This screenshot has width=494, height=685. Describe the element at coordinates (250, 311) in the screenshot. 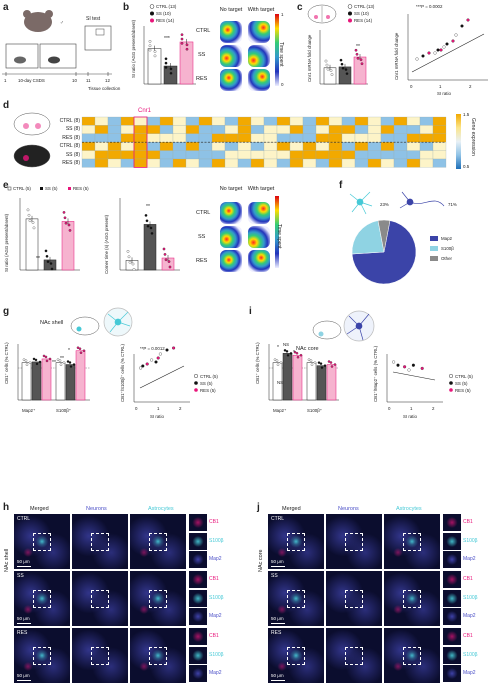

I see `panel-i-label: i` at that location.